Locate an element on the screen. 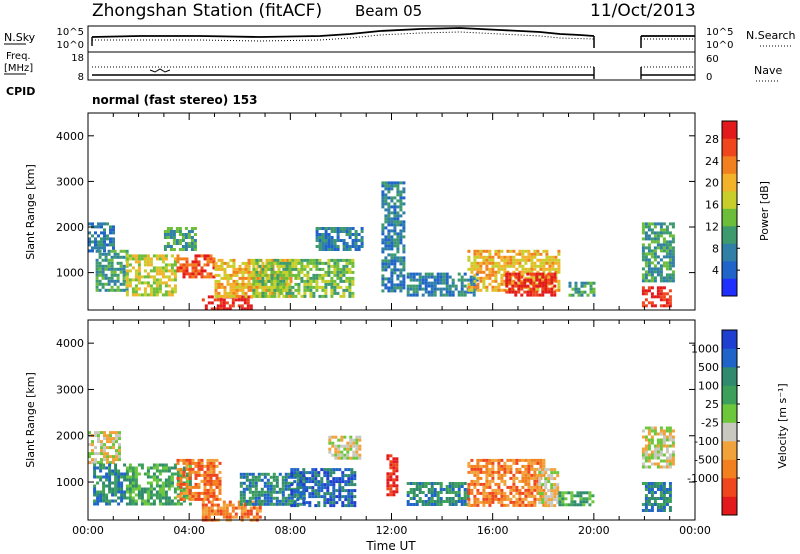  colorbar-segment is located at coordinates (729, 252).